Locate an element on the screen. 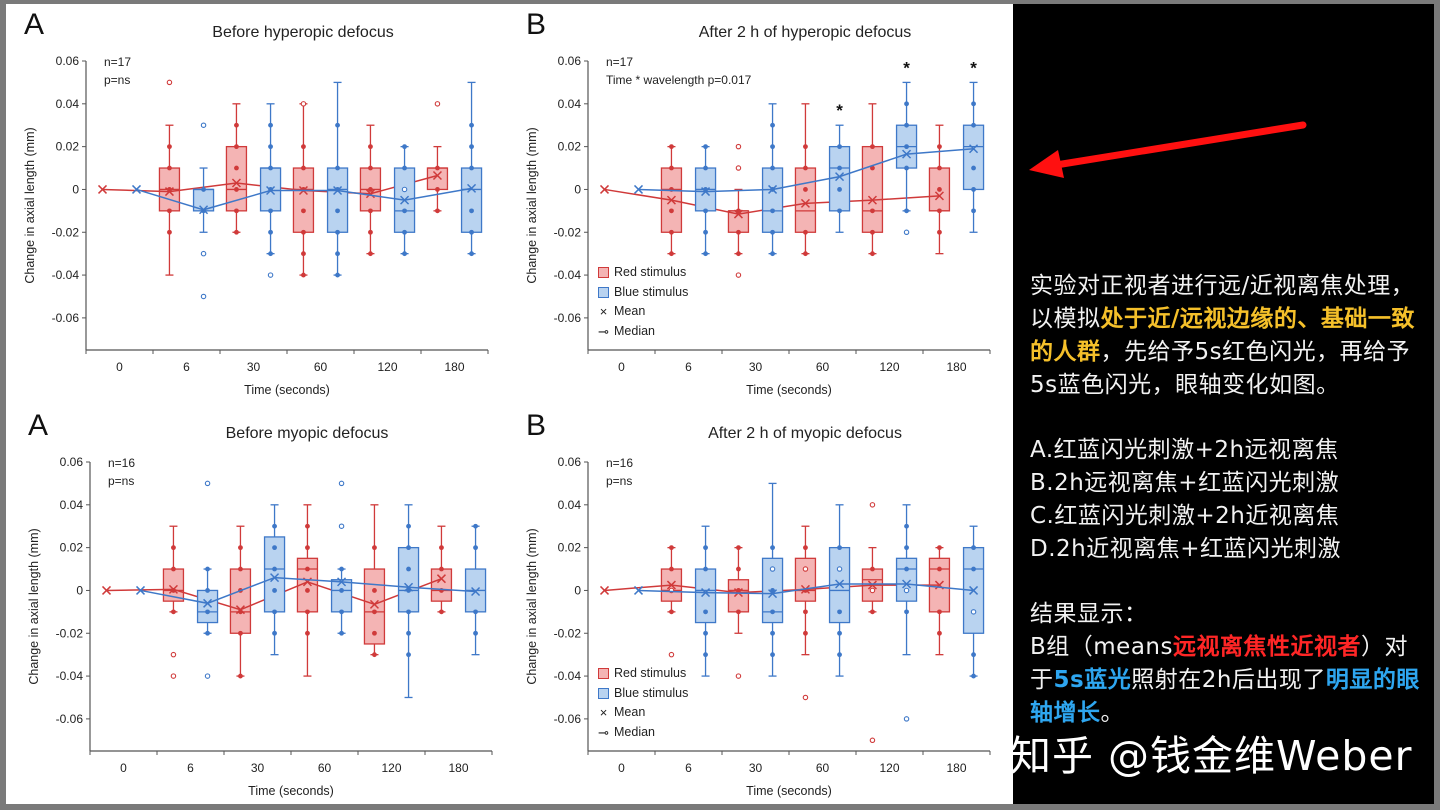 The height and width of the screenshot is (810, 1440). x-tick-label: 180 is located at coordinates (956, 768).